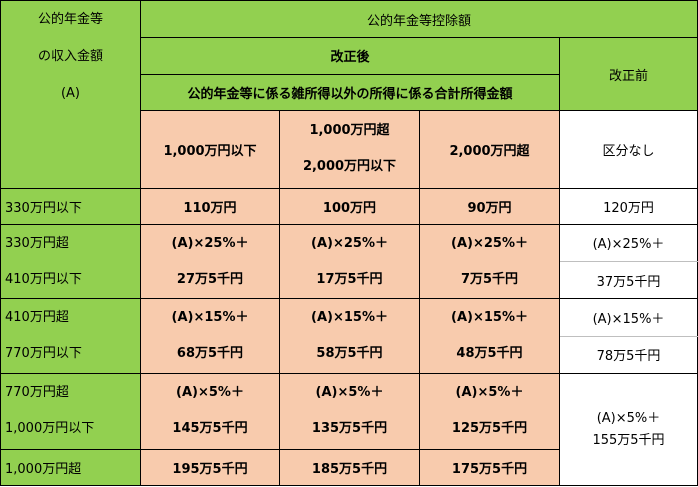 This screenshot has width=698, height=487. Describe the element at coordinates (489, 261) in the screenshot. I see `value-cell: (A)×25%＋ 7万5千円` at that location.